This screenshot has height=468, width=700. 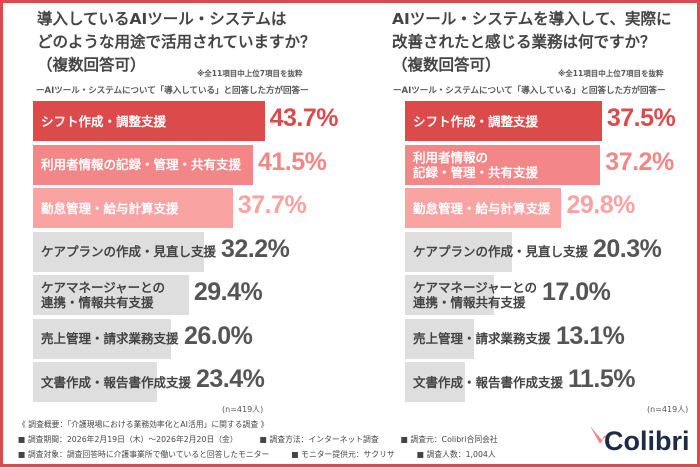 I want to click on survey-method: ■ 調査方法：インターネット調査, so click(x=319, y=439).